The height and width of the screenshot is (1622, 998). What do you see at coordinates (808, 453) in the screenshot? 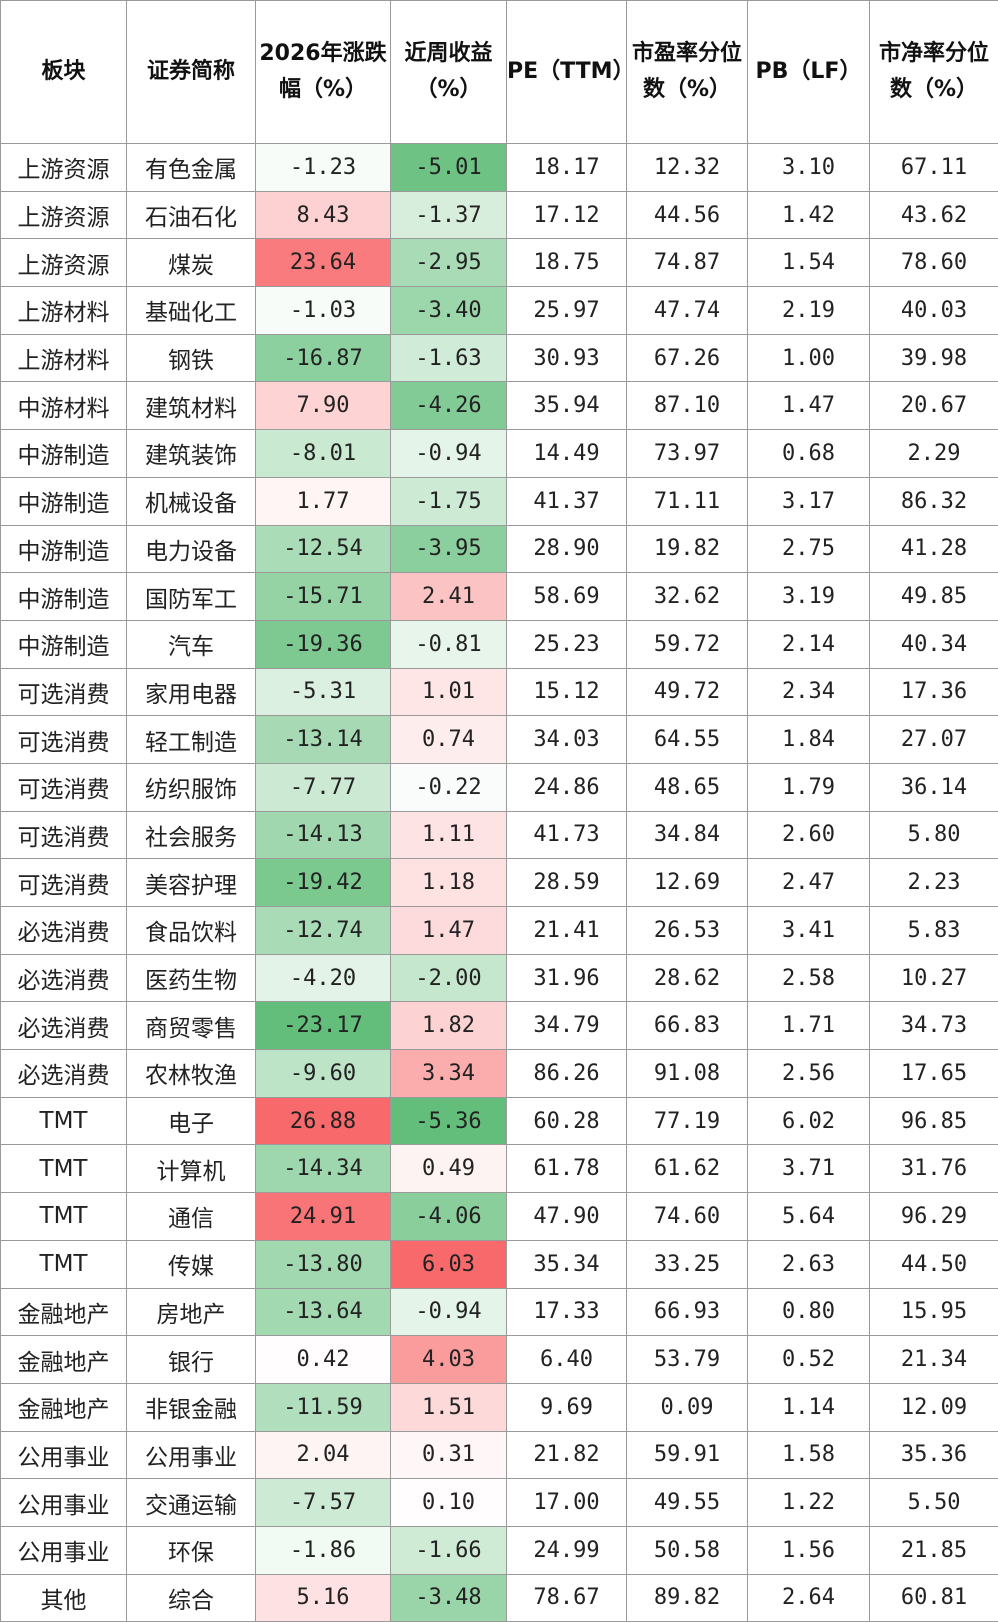
I see `number-cell: 0.68` at bounding box center [808, 453].